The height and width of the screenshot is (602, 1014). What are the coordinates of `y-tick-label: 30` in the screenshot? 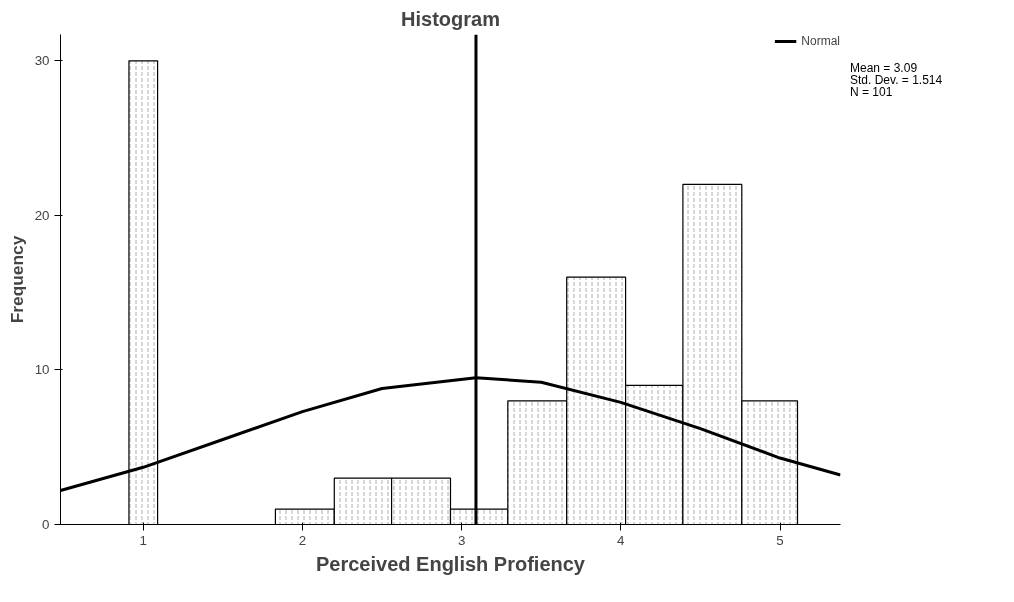 It's located at (42, 61).